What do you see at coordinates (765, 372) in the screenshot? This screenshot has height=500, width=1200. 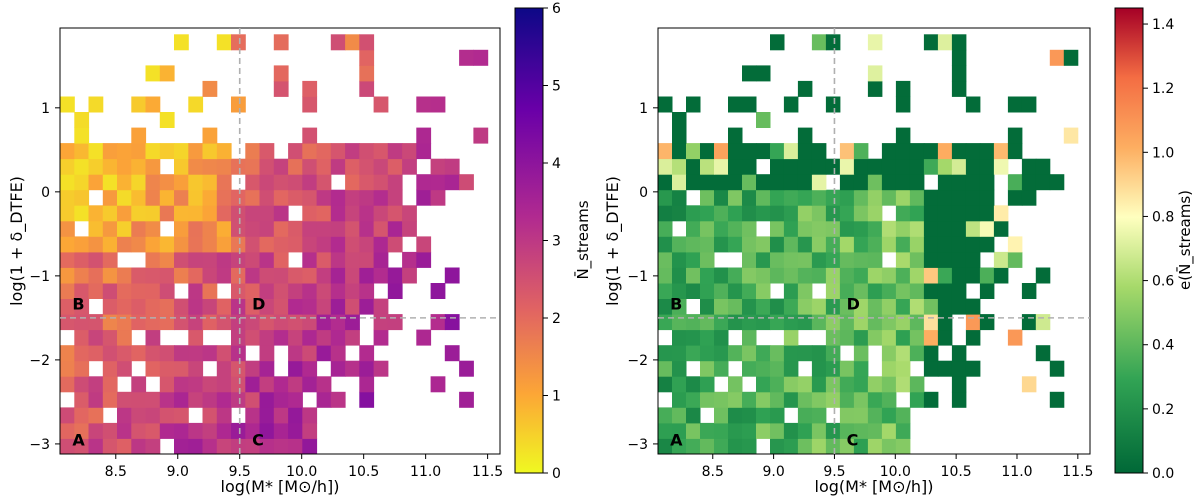 I see `right-region-labels: A B C D` at bounding box center [765, 372].